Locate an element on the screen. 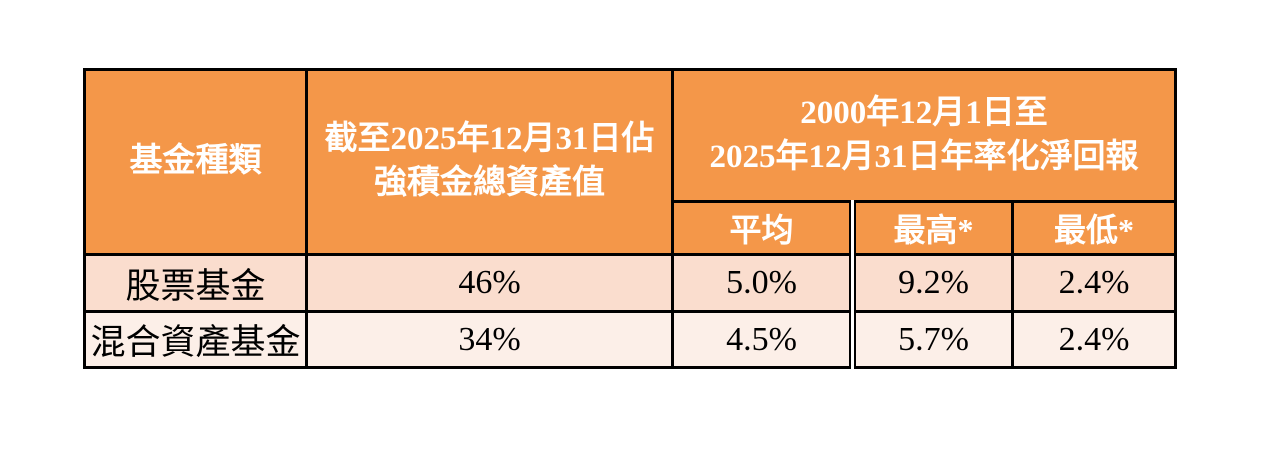  subheader-lowest: 最低* is located at coordinates (1094, 228).